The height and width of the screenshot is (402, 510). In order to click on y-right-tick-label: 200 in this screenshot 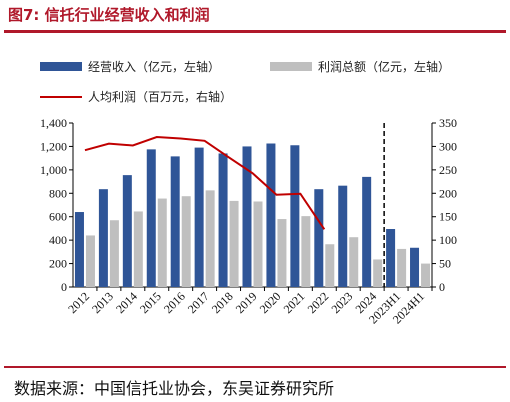, I will do `click(448, 193)`.